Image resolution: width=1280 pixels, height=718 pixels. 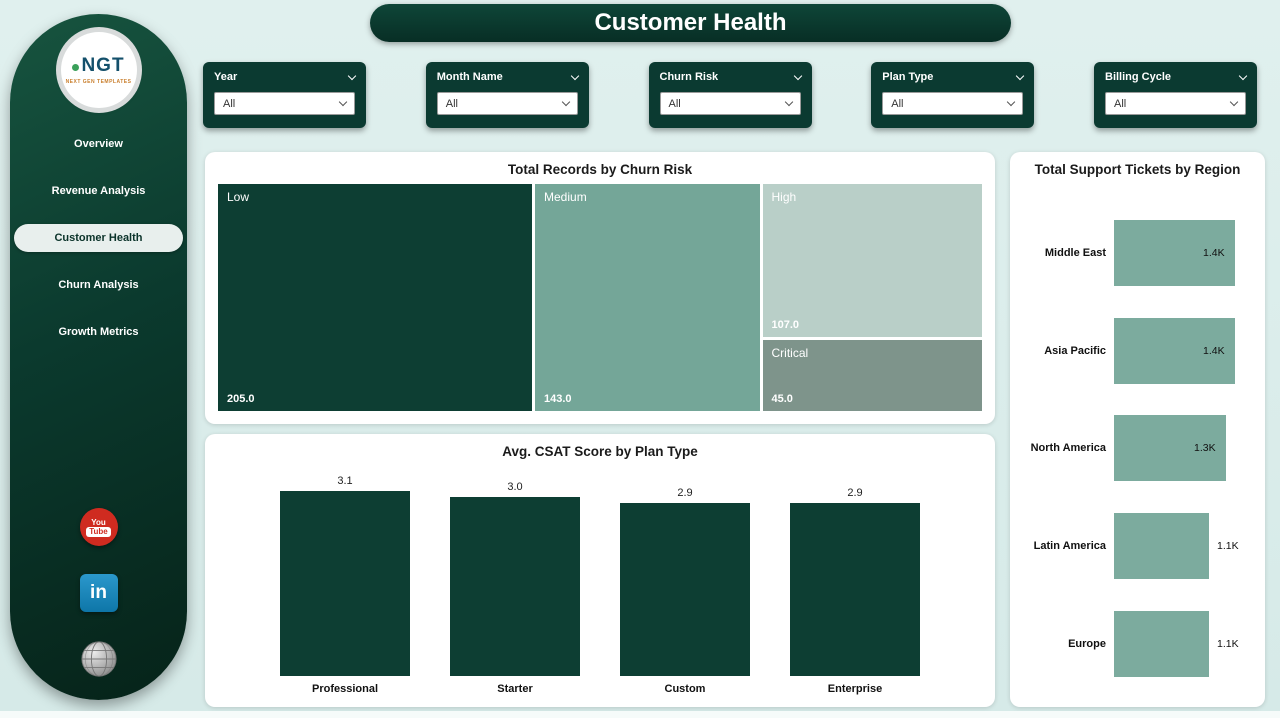 What do you see at coordinates (469, 77) in the screenshot?
I see `filter-label: Month Name` at bounding box center [469, 77].